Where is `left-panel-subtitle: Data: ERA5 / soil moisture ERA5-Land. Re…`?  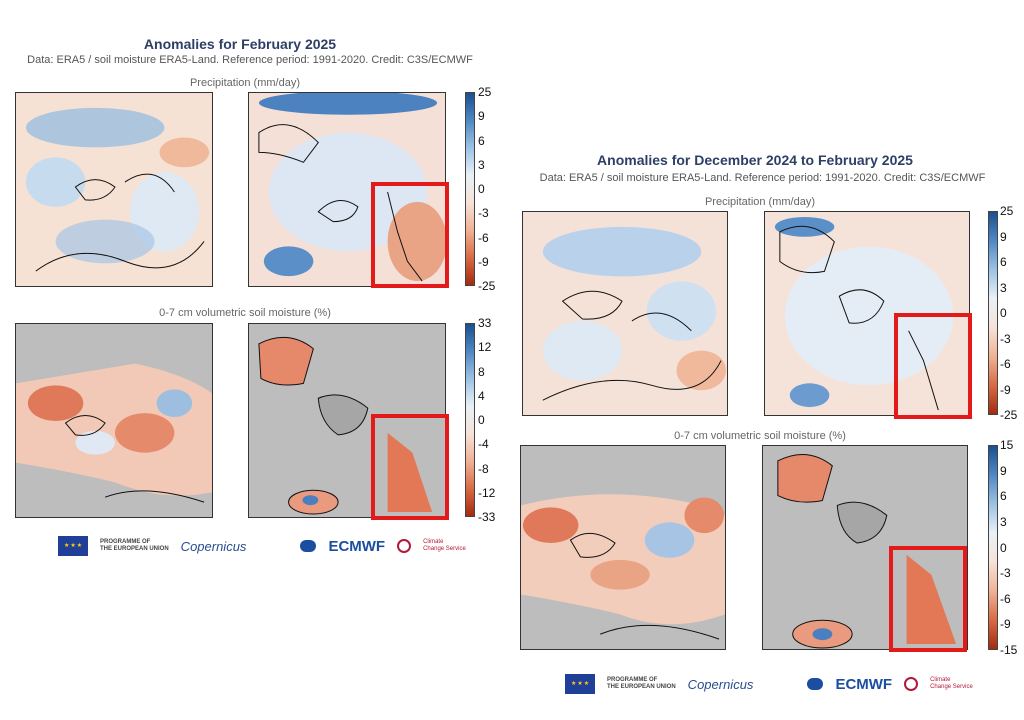 left-panel-subtitle: Data: ERA5 / soil moisture ERA5-Land. Re… is located at coordinates (250, 60).